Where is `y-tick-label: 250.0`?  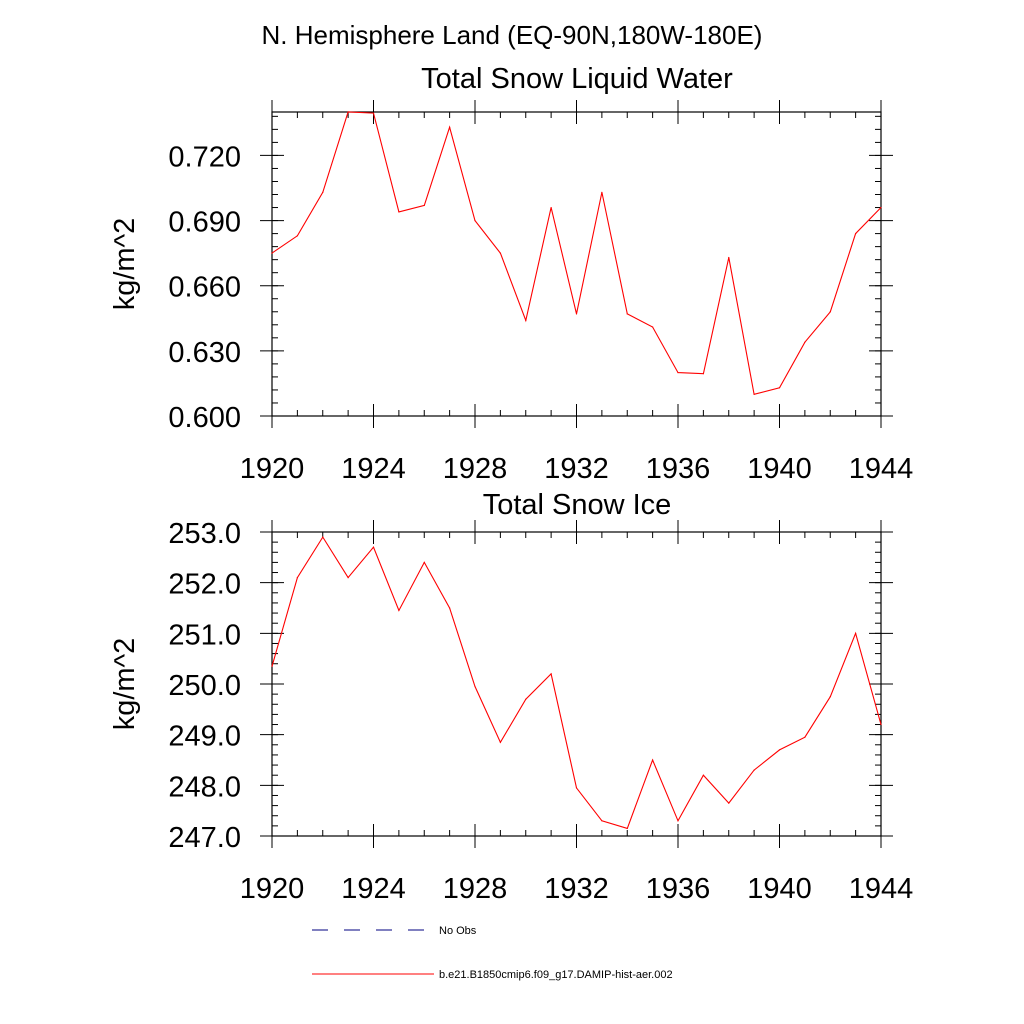 y-tick-label: 250.0 is located at coordinates (204, 686).